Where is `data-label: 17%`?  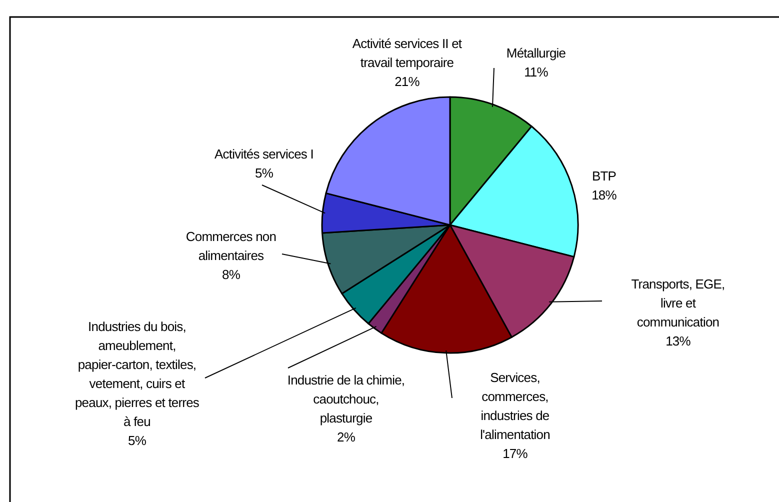 data-label: 17% is located at coordinates (515, 453).